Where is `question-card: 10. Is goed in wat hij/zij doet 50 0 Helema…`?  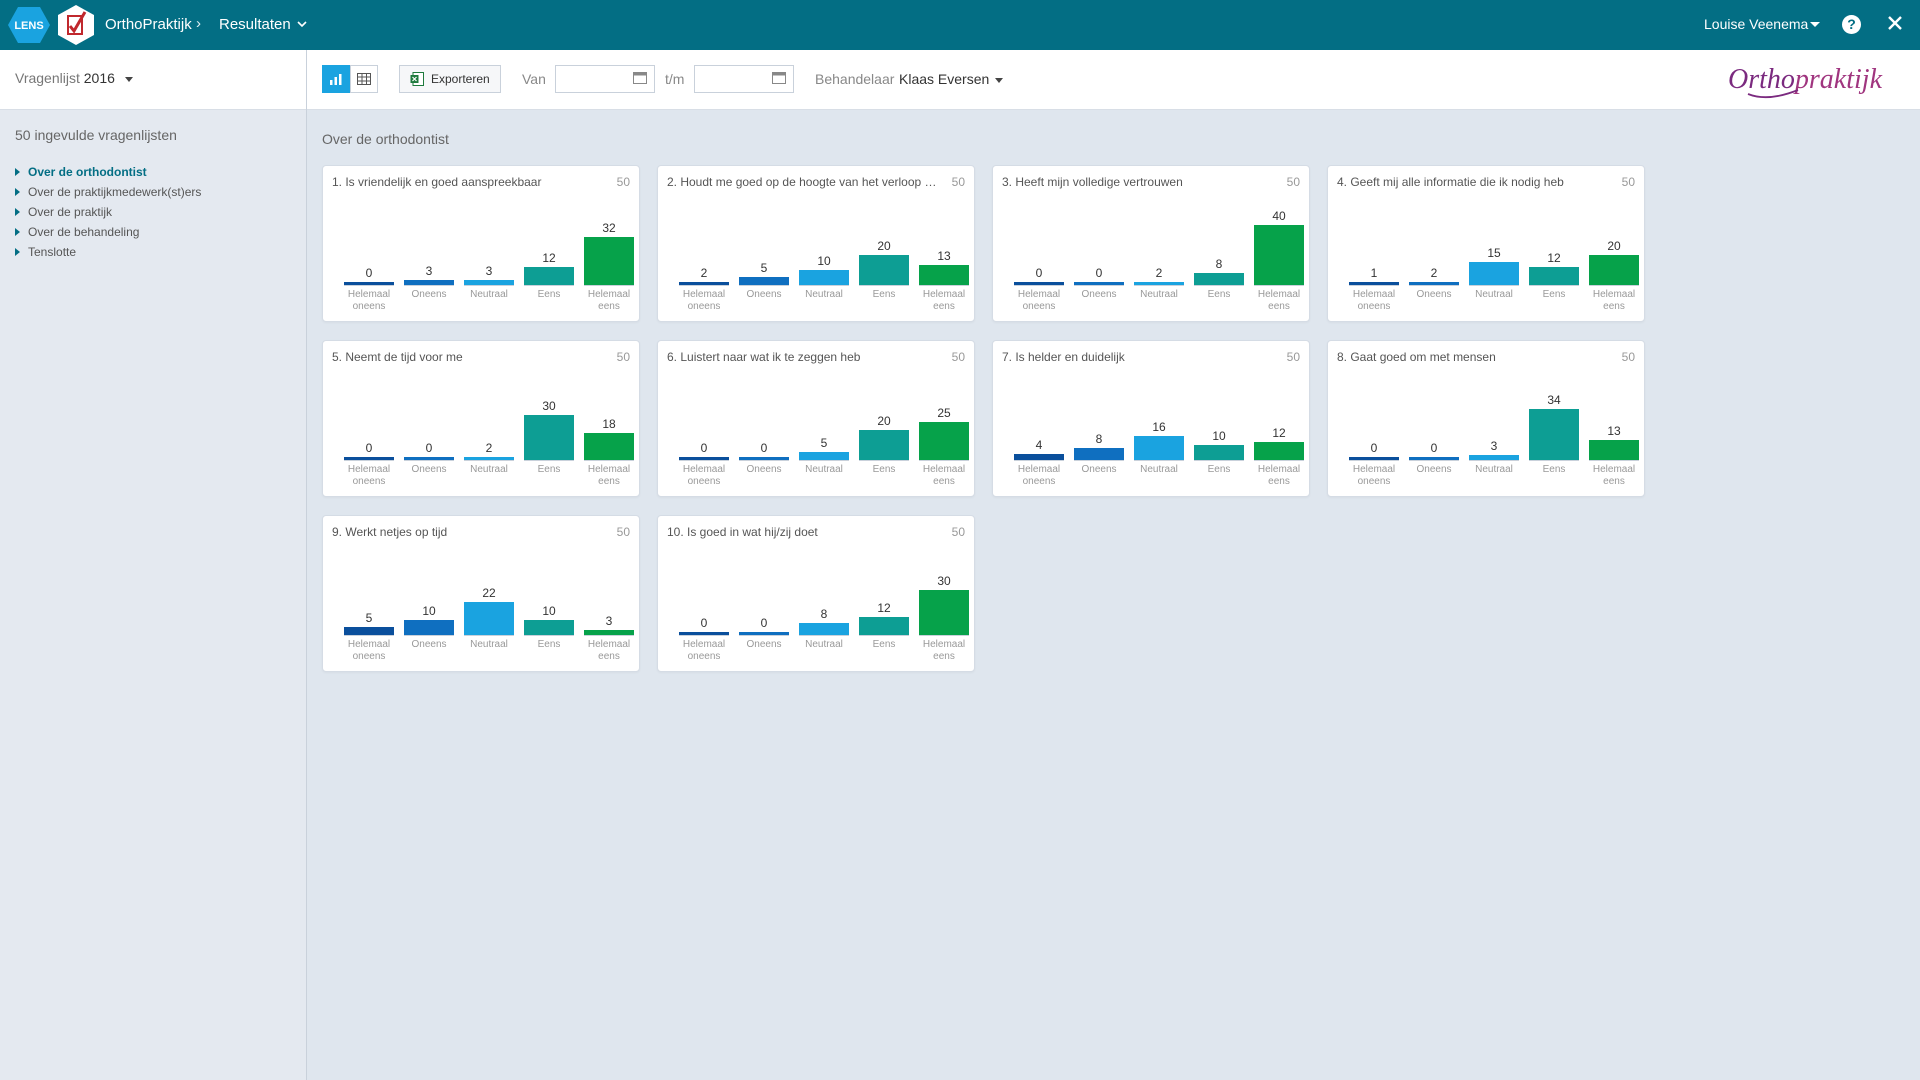
question-card: 10. Is goed in wat hij/zij doet 50 0 Helema… is located at coordinates (816, 593).